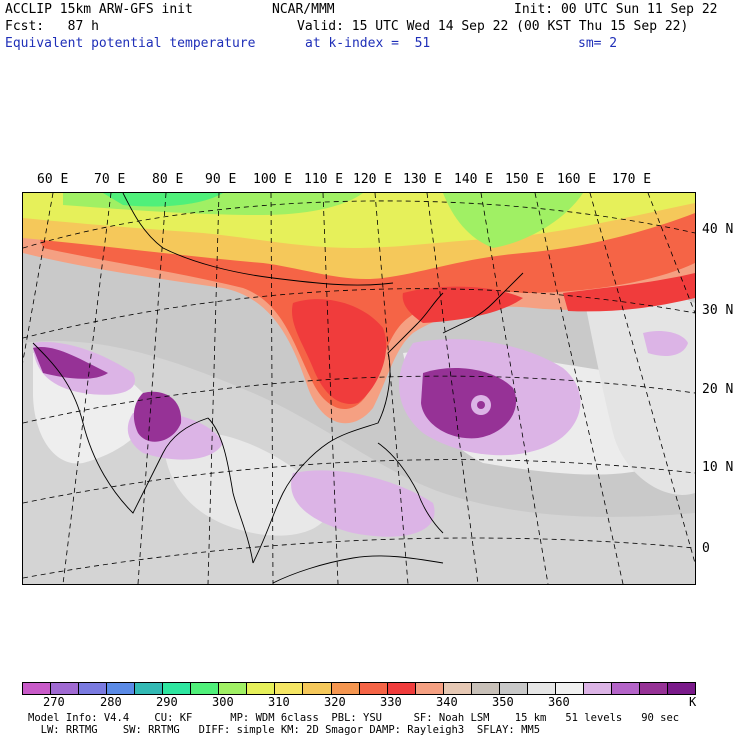 Image resolution: width=740 pixels, height=740 pixels. I want to click on lon-label: 150 E, so click(525, 179).